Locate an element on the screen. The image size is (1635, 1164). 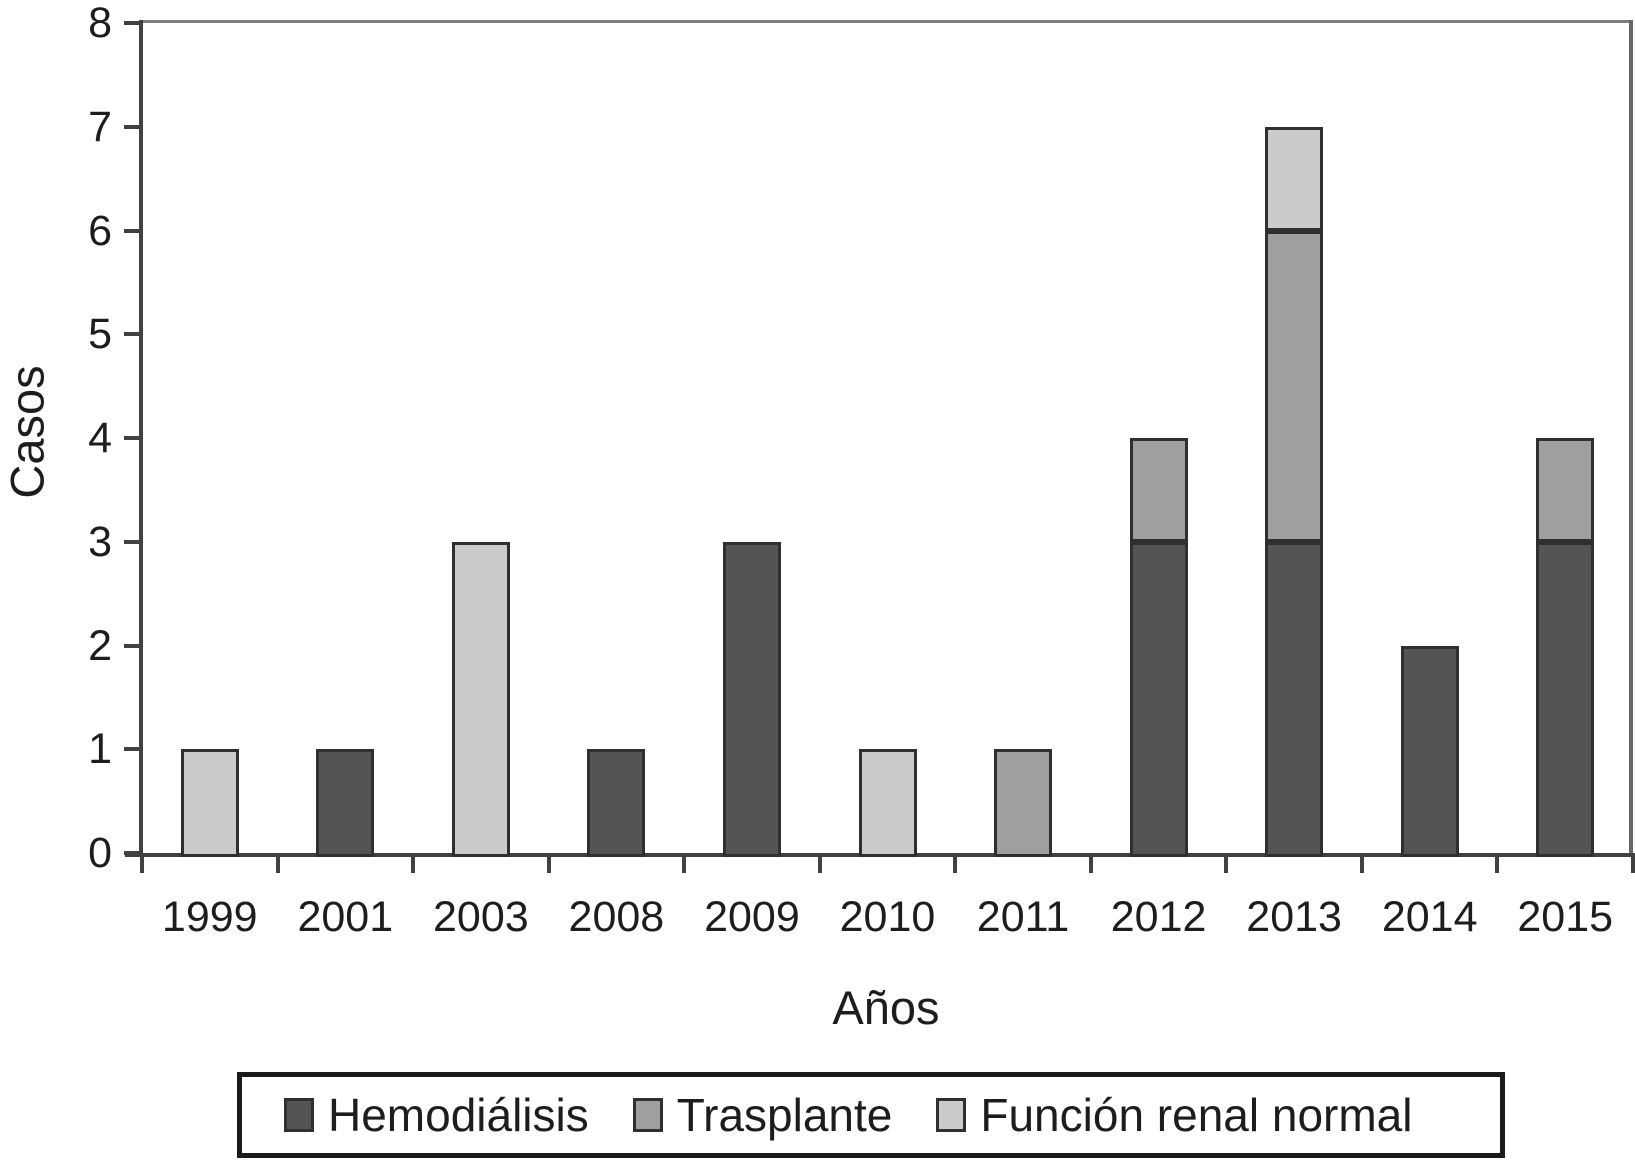
y-axis-tick-label: 3 is located at coordinates (100, 541).